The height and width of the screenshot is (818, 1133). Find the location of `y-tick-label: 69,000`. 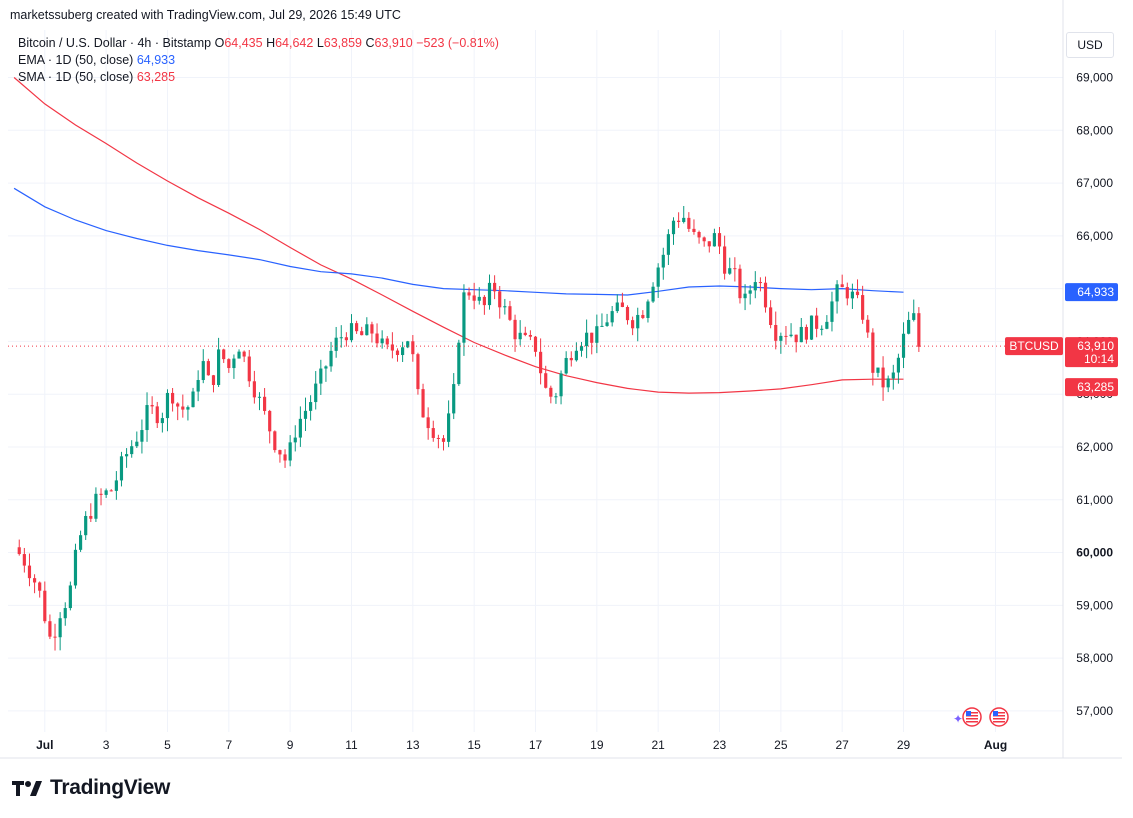

y-tick-label: 69,000 is located at coordinates (1094, 78).